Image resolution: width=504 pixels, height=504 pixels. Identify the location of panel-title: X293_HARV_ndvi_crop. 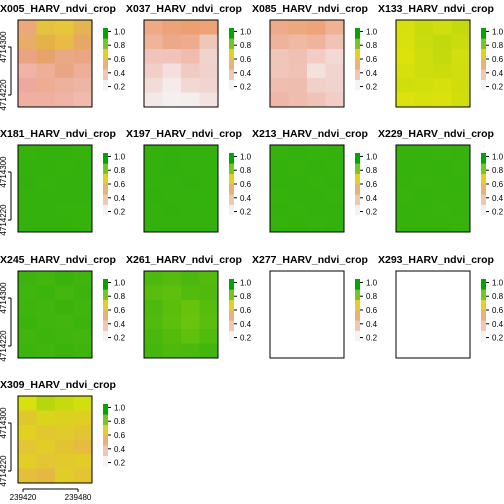
(436, 260).